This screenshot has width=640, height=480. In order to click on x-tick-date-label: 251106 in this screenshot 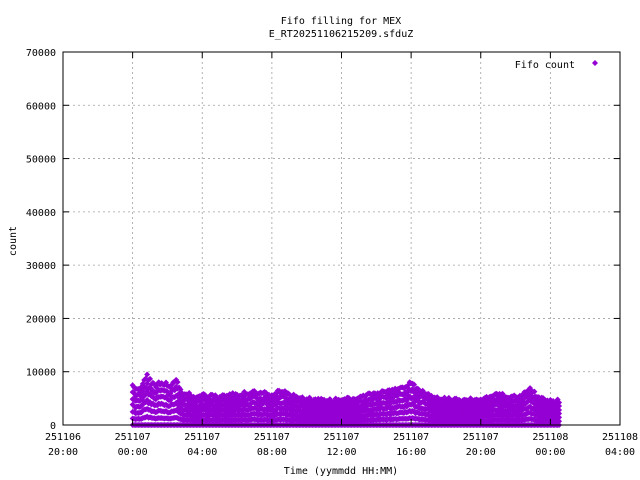, I will do `click(63, 437)`.